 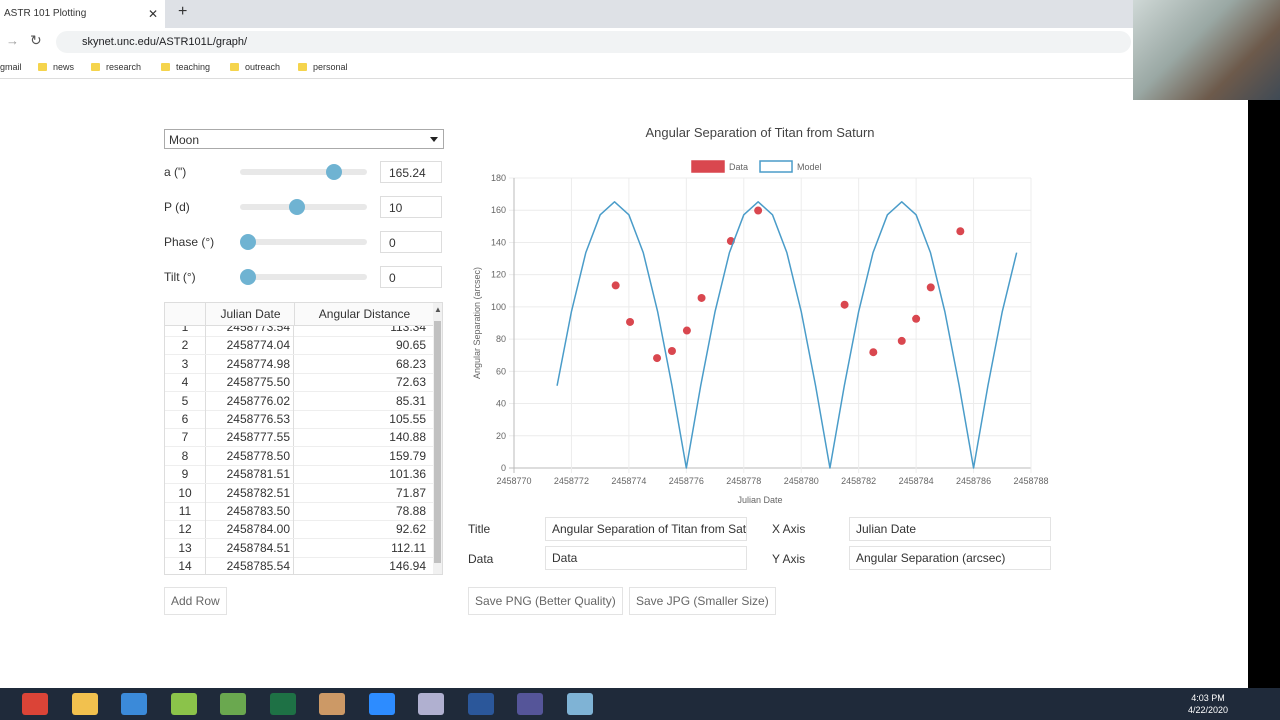 I want to click on bookmark: gmail, so click(x=11, y=67).